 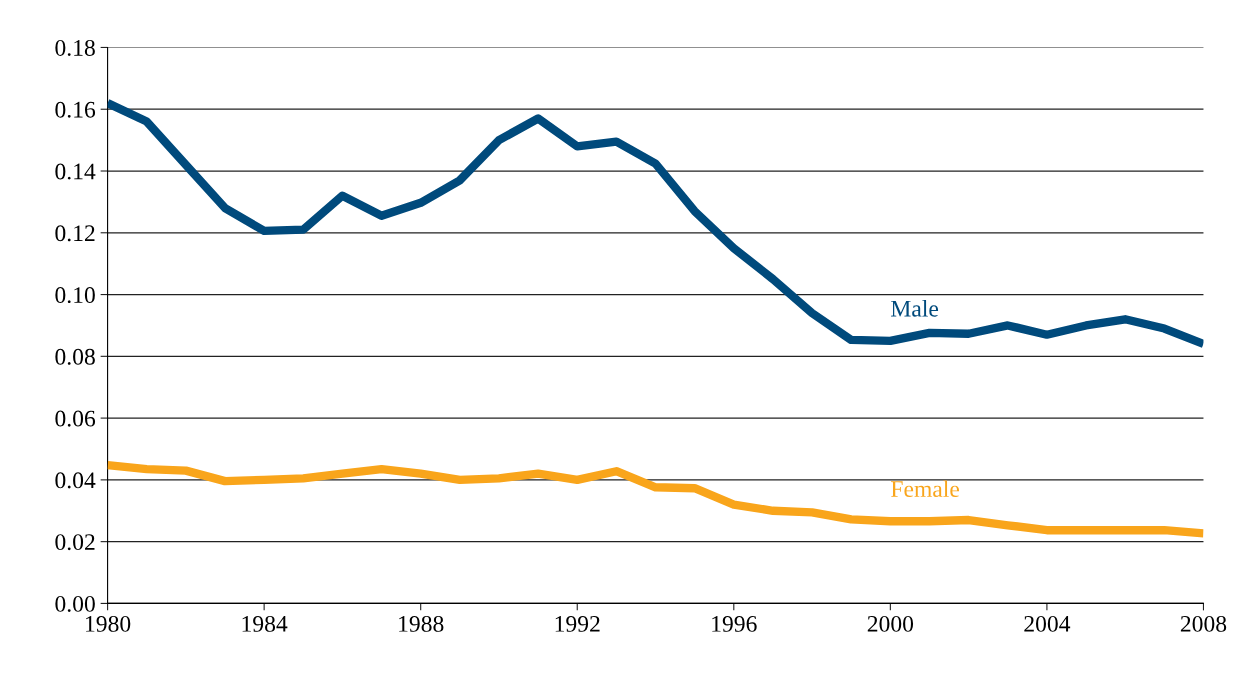 What do you see at coordinates (915, 308) in the screenshot?
I see `series-label: Male` at bounding box center [915, 308].